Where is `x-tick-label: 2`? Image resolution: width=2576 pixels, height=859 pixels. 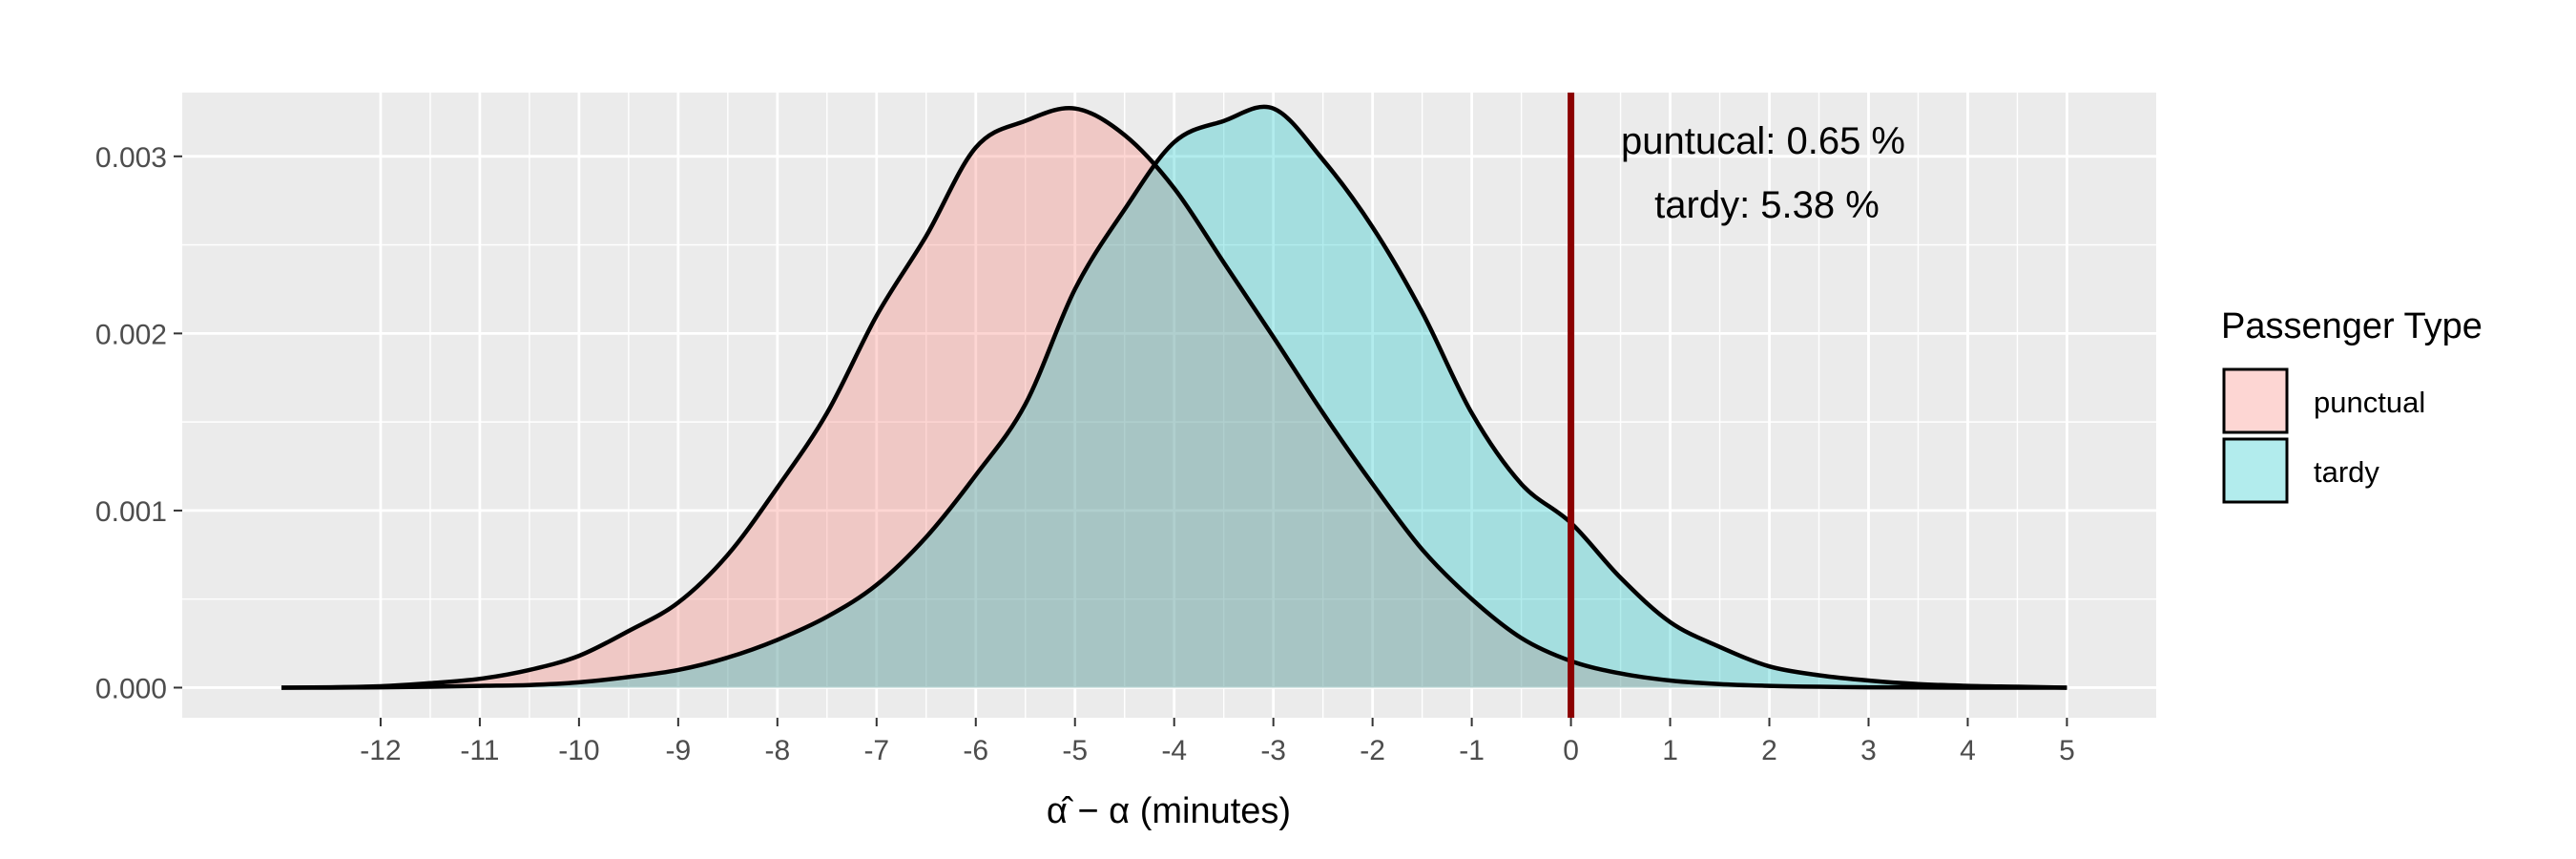 x-tick-label: 2 is located at coordinates (1769, 750).